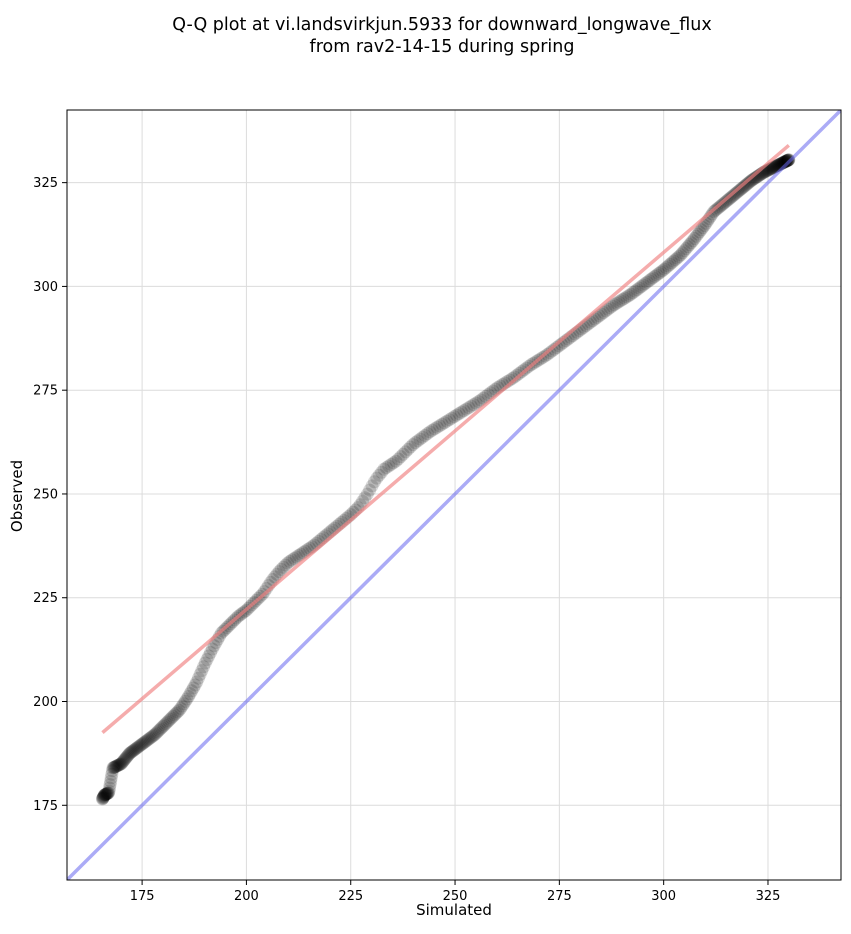 The width and height of the screenshot is (851, 934). Describe the element at coordinates (246, 896) in the screenshot. I see `x-tick-label-200: 200` at that location.